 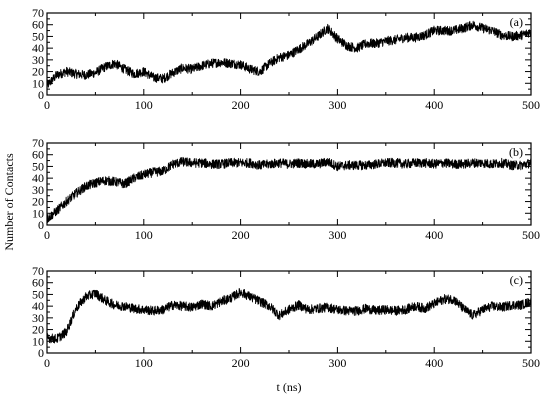 I want to click on panel-label: (a), so click(x=516, y=22).